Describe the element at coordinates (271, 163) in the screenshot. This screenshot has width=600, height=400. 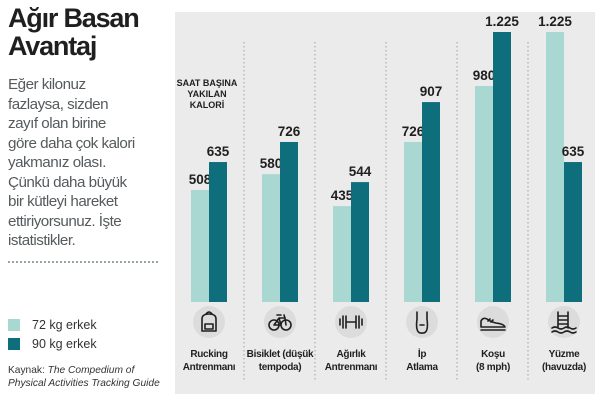
I see `data-label: 580` at that location.